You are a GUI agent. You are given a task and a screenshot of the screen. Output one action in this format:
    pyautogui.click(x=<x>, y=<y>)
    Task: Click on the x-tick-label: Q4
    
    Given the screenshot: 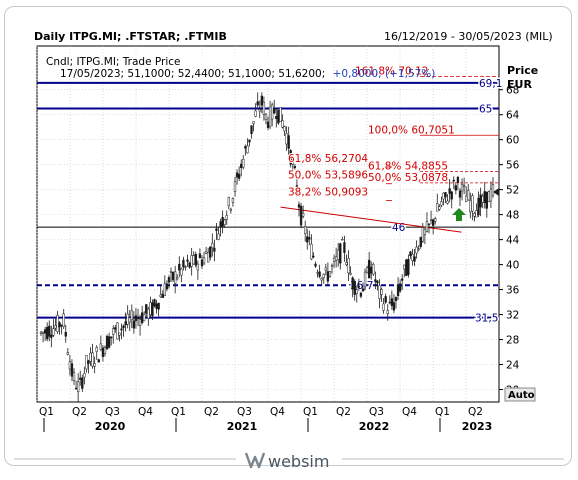 What is the action you would take?
    pyautogui.click(x=145, y=412)
    